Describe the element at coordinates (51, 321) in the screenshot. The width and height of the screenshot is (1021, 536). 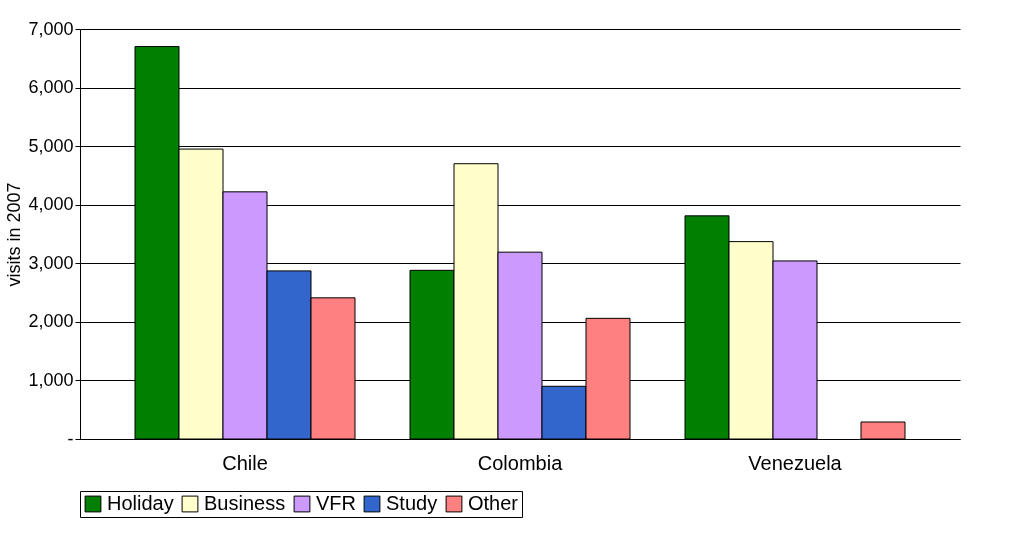
I see `y-tick-label: 2,000` at that location.